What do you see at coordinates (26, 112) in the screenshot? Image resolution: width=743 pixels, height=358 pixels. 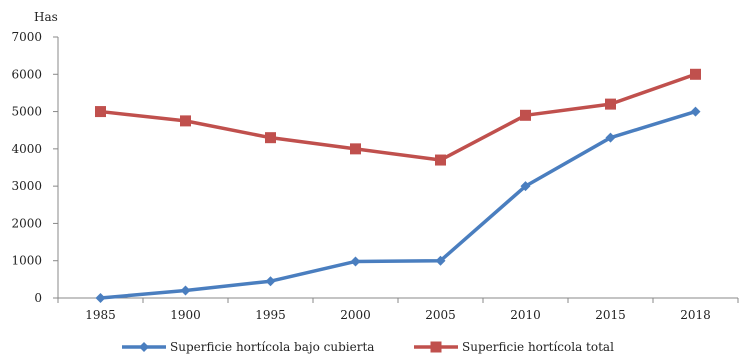 I see `y-tick-label: 5000` at bounding box center [26, 112].